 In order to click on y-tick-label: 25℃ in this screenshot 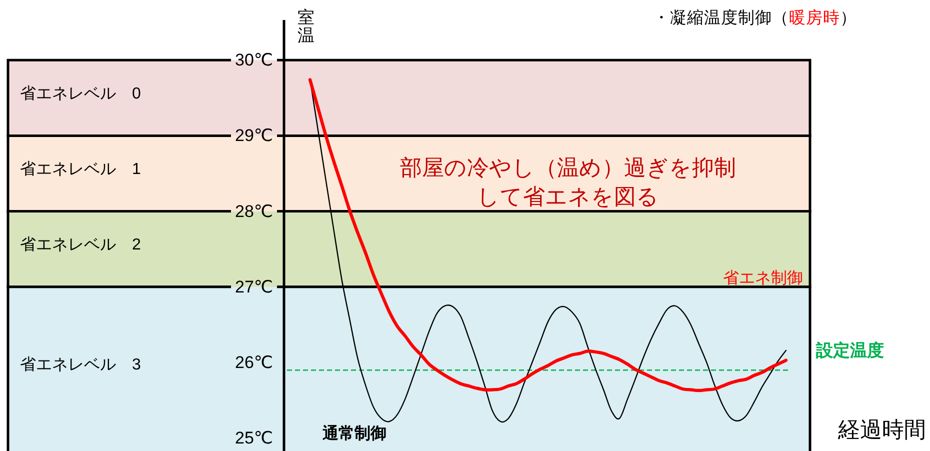, I will do `click(253, 438)`.